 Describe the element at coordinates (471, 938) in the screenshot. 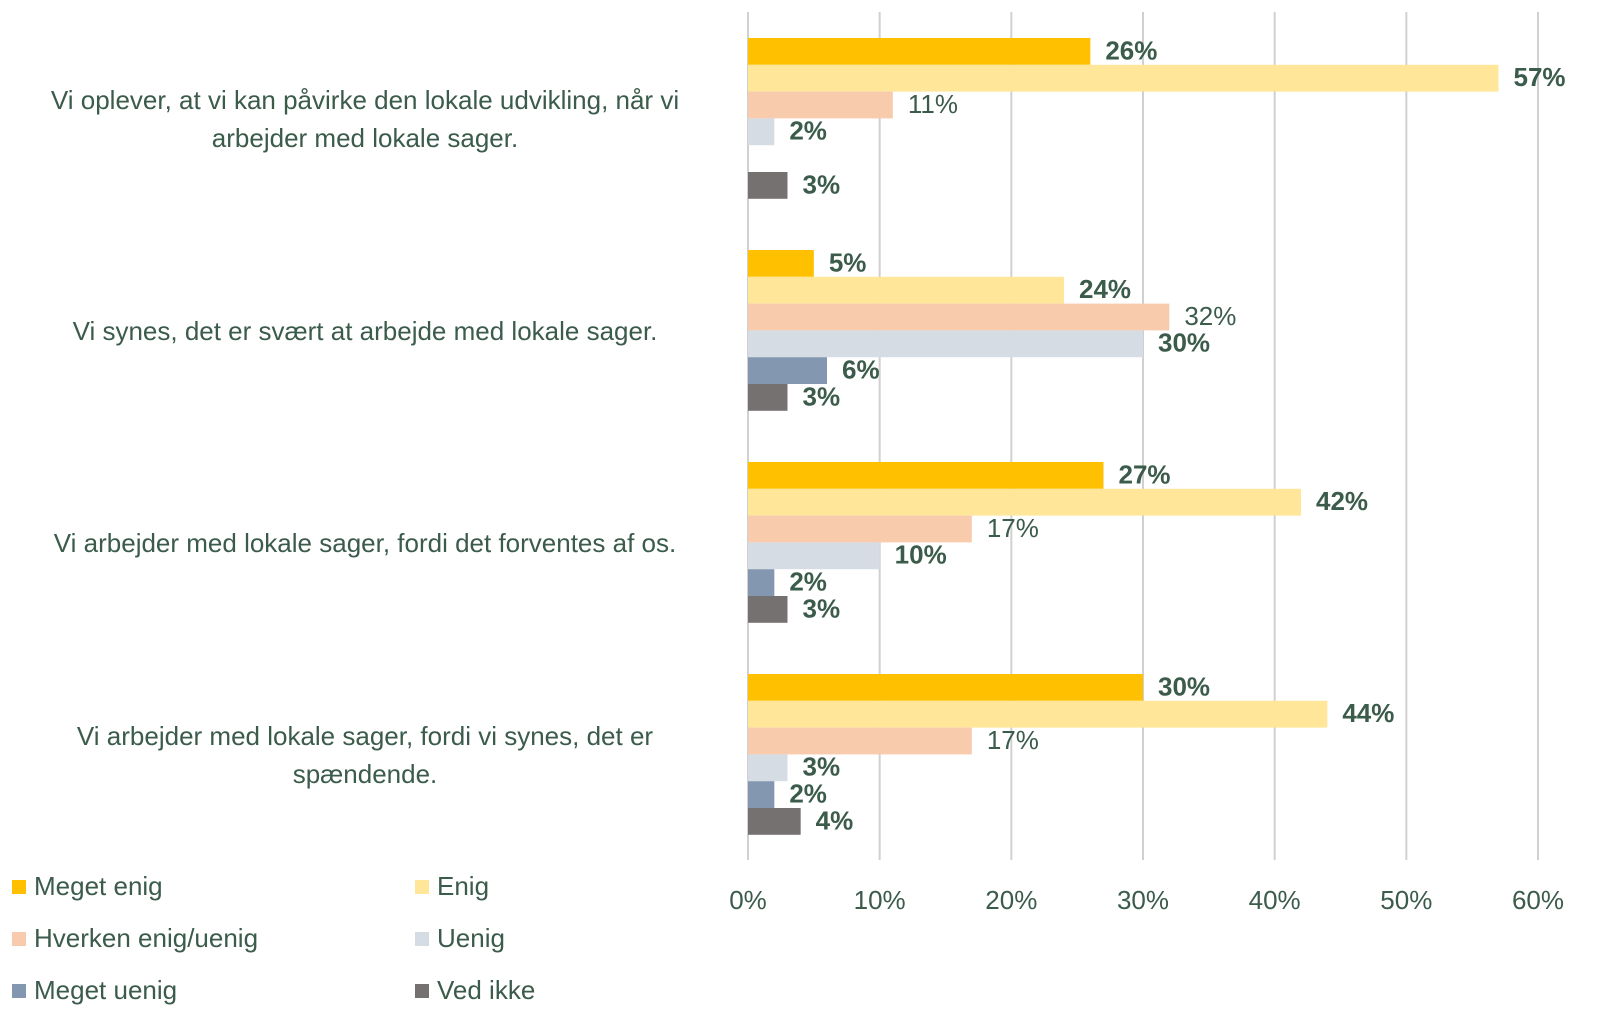

I see `legend-label: Uenig` at that location.